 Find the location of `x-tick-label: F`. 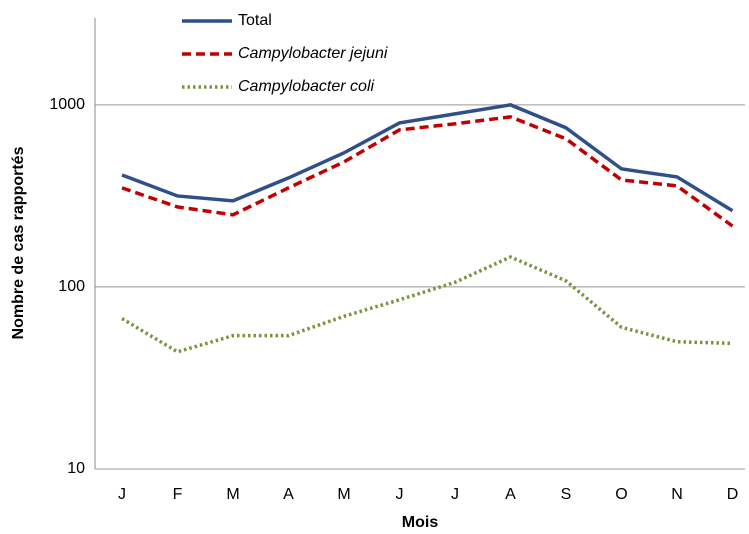

x-tick-label: F is located at coordinates (178, 494).